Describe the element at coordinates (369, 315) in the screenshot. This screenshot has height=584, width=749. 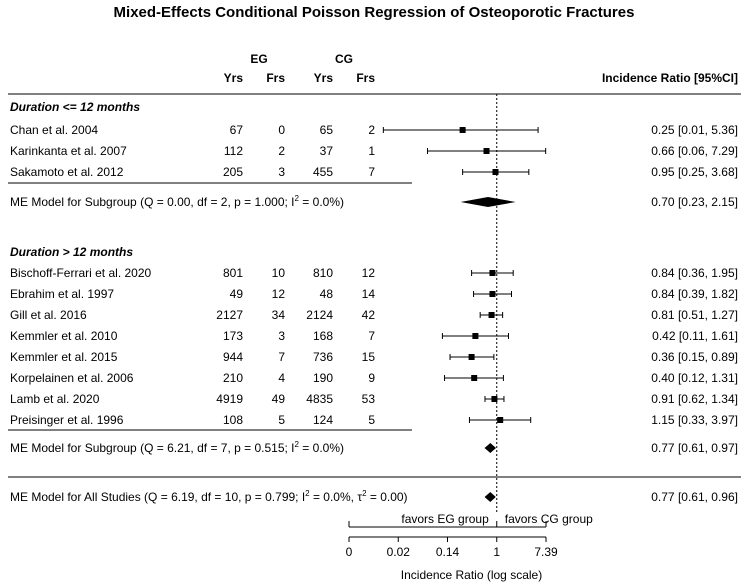
I see `cg-frs-cell: 42` at that location.